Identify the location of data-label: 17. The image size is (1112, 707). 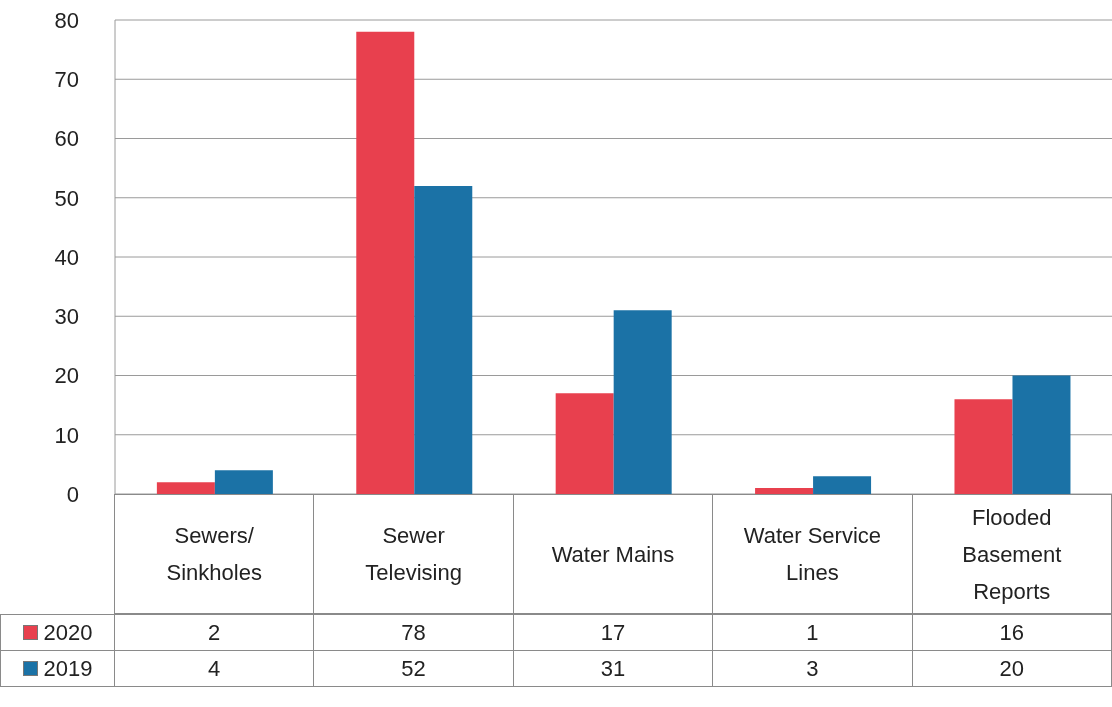
(613, 633).